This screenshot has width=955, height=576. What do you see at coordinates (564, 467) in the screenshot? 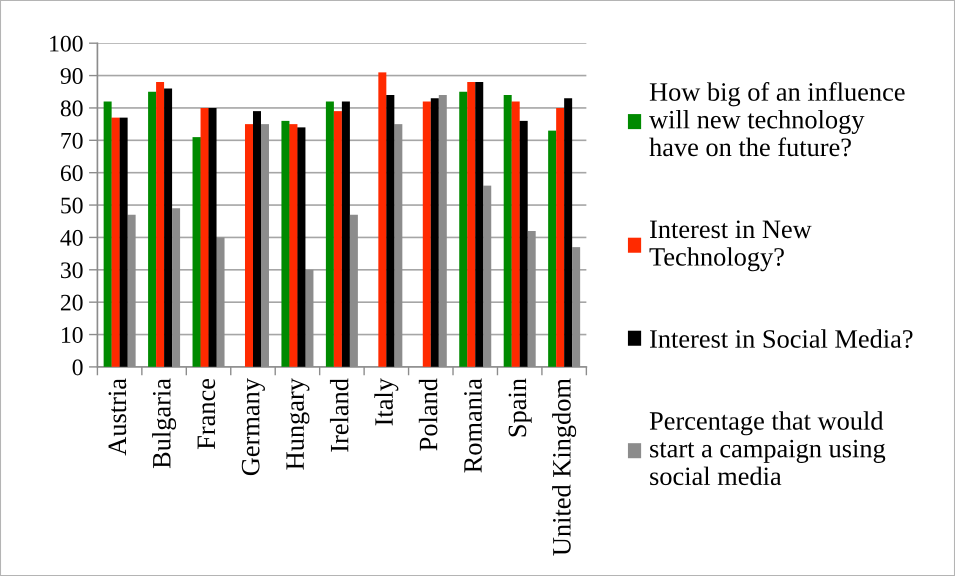
I see `x-tick-label: United Kingdom` at bounding box center [564, 467].